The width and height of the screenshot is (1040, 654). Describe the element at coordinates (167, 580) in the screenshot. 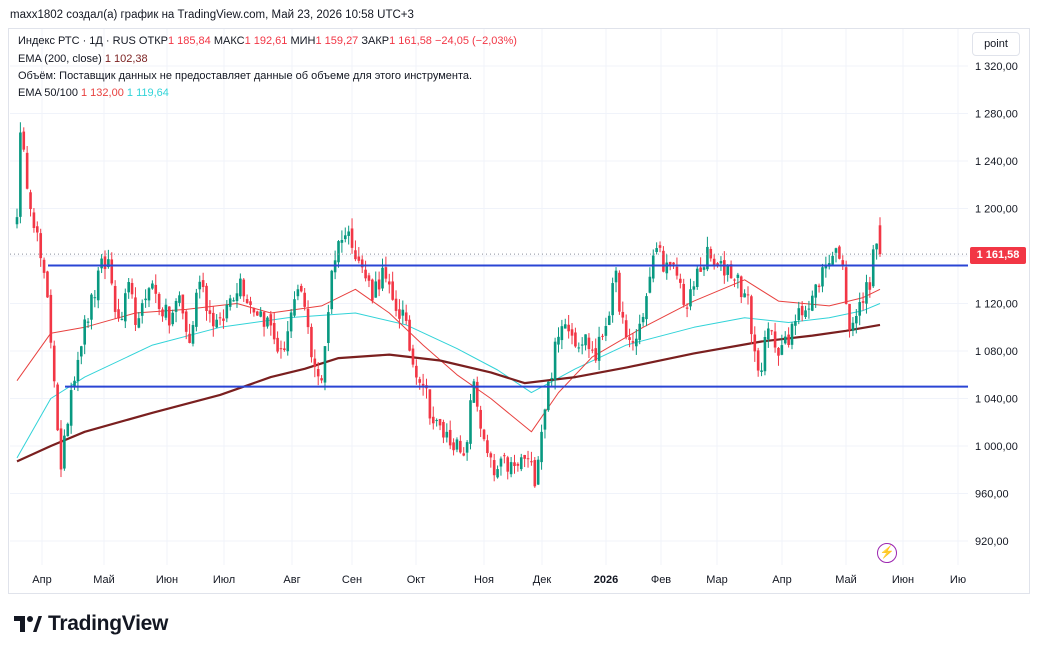

I see `x-tick-label: Июн` at that location.